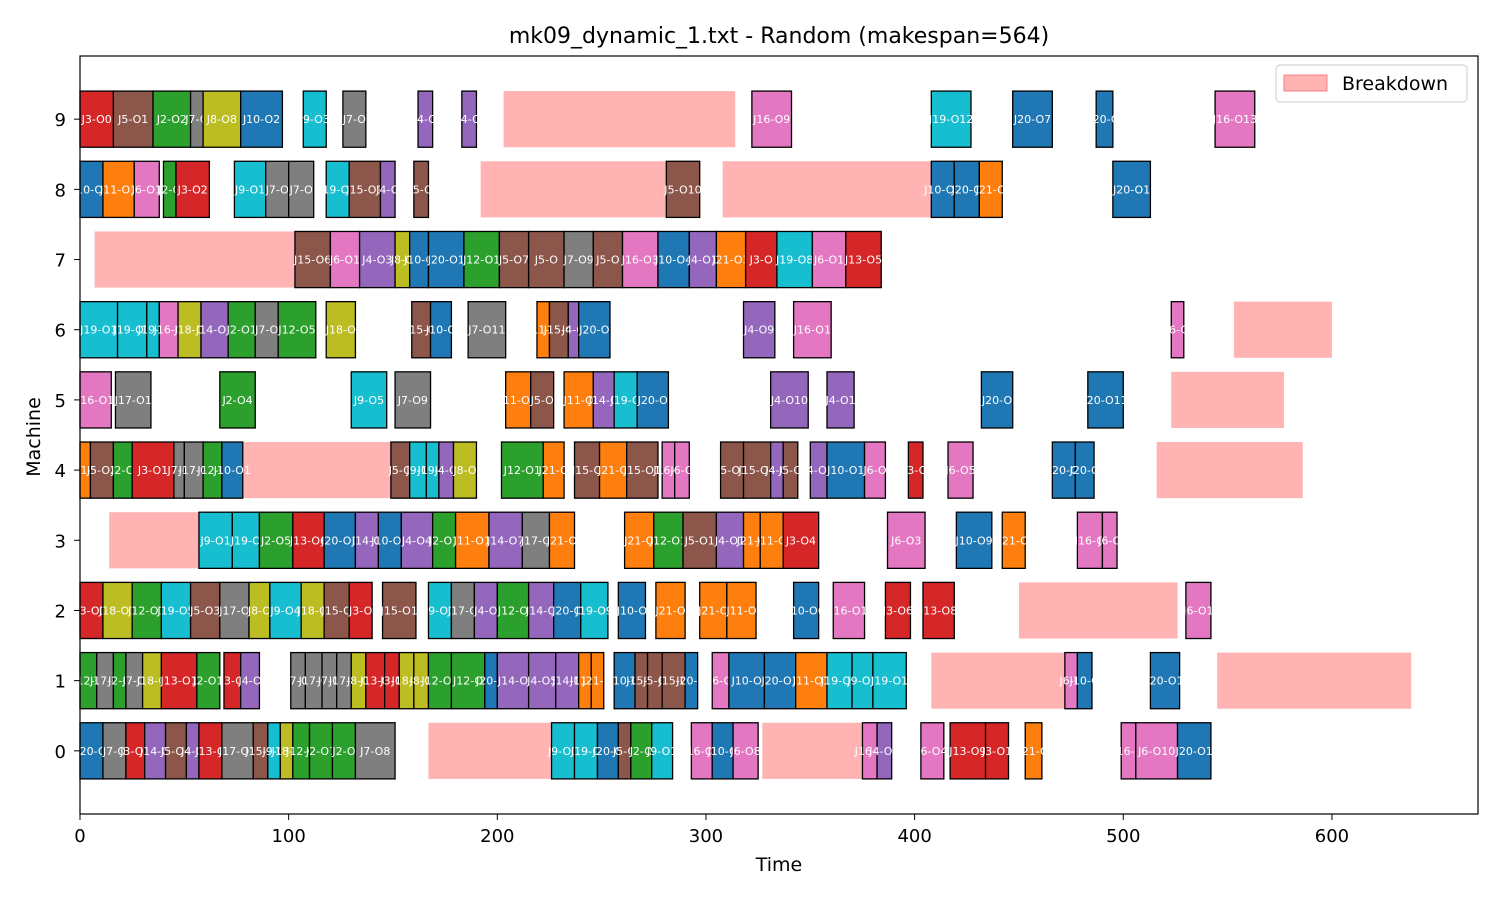 This screenshot has height=900, width=1500. Describe the element at coordinates (779, 865) in the screenshot. I see `x-axis-label: Time` at that location.